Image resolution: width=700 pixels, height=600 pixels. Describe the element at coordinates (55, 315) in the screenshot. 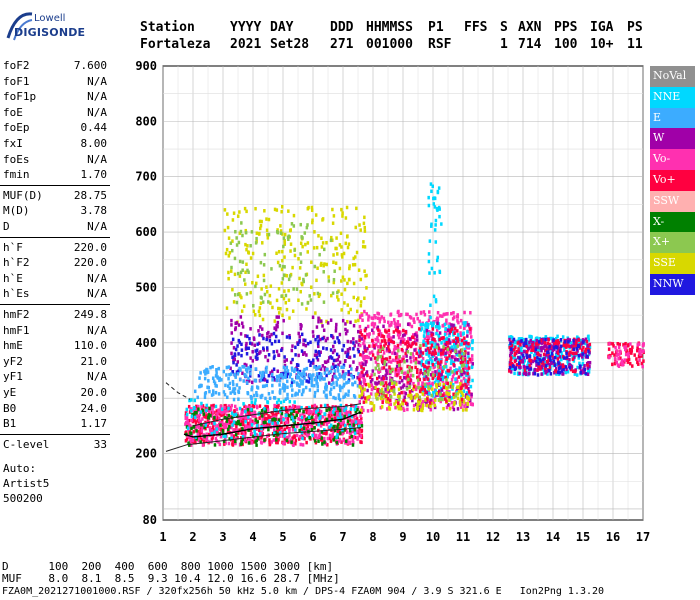

I see `param-row: hmF2 249.8` at that location.